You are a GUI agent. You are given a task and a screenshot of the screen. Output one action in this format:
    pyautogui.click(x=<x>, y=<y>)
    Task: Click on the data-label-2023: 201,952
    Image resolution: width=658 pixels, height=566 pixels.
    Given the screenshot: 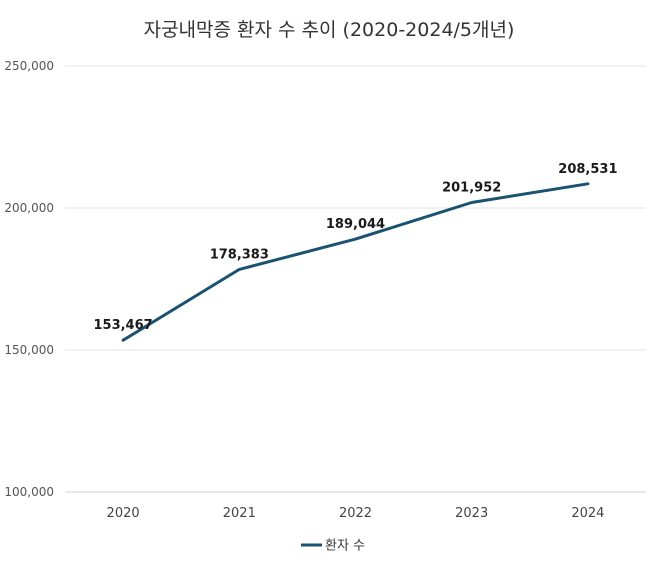 What is the action you would take?
    pyautogui.click(x=471, y=187)
    